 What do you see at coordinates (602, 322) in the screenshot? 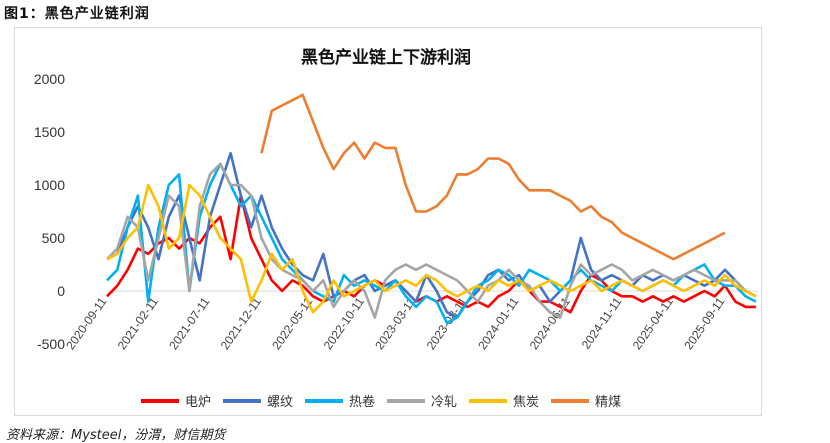
I see `x-tick-label: 2024-11-11` at bounding box center [602, 322].